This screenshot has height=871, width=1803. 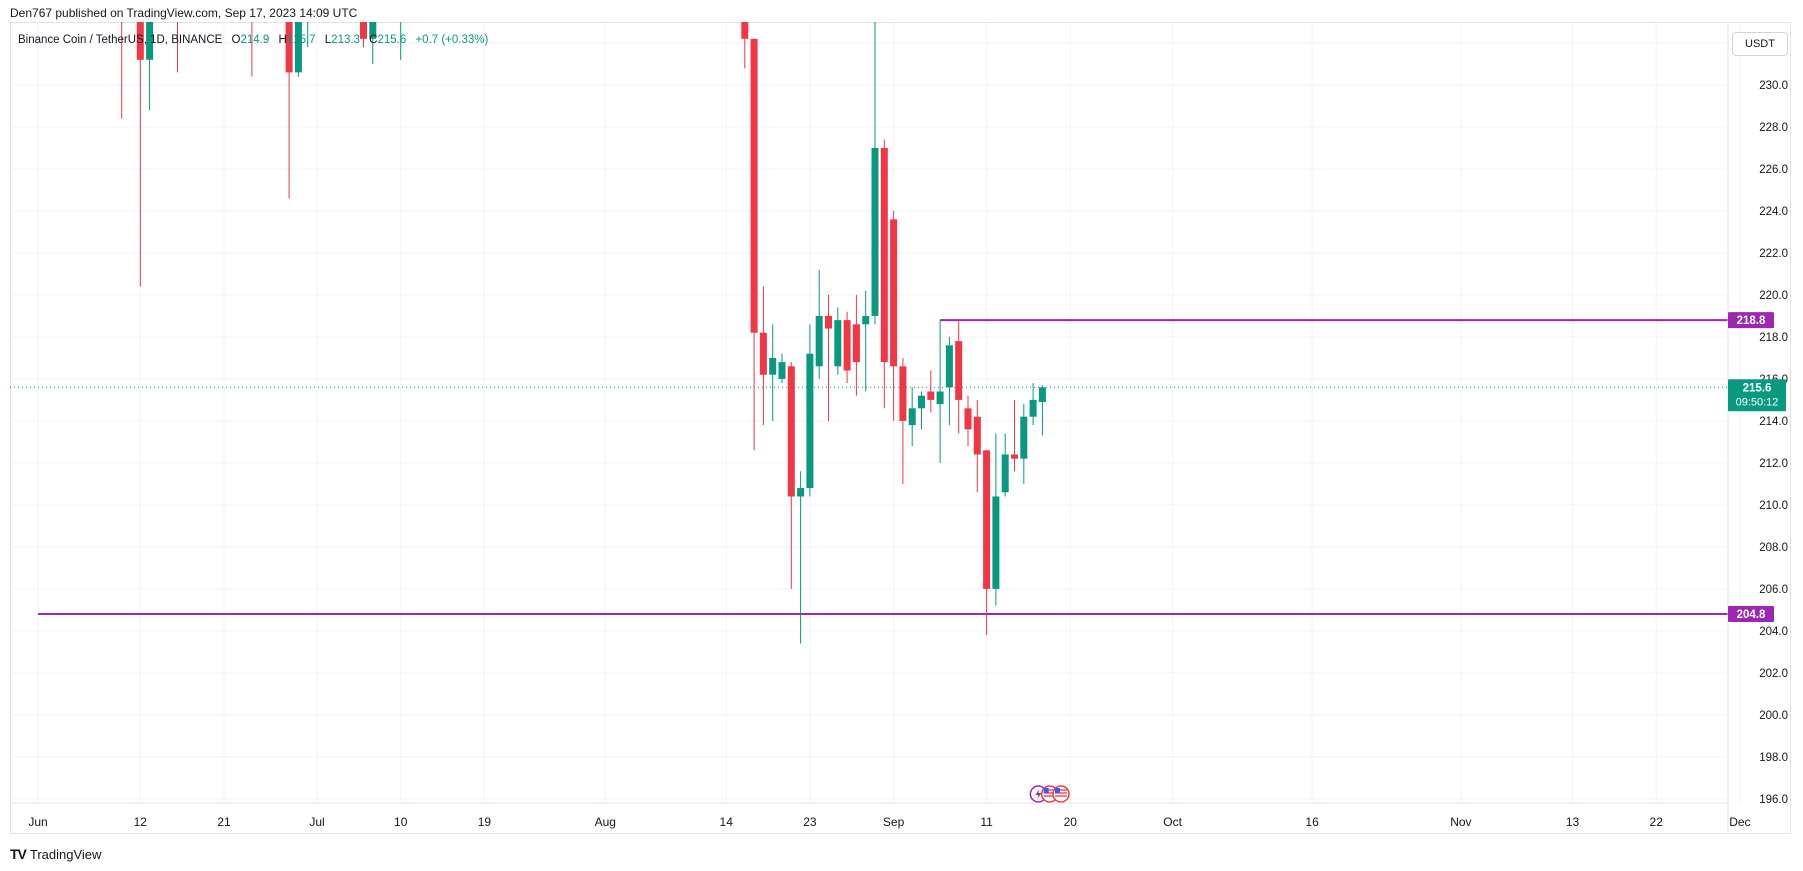 What do you see at coordinates (1757, 402) in the screenshot?
I see `candle-countdown: 09:50:12` at bounding box center [1757, 402].